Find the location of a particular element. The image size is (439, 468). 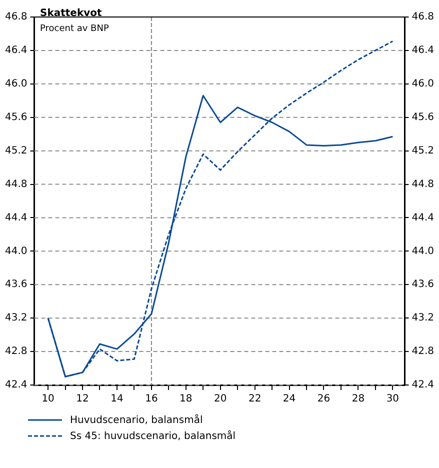

y2-tick-label: 42.4 is located at coordinates (423, 385).